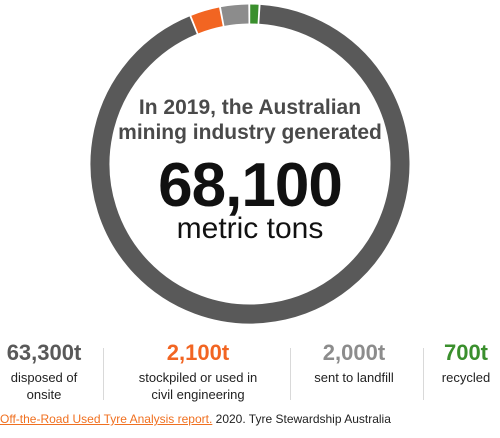 Image resolution: width=500 pixels, height=438 pixels. Describe the element at coordinates (250, 107) in the screenshot. I see `headline-line-1: In 2019, the Australian` at that location.